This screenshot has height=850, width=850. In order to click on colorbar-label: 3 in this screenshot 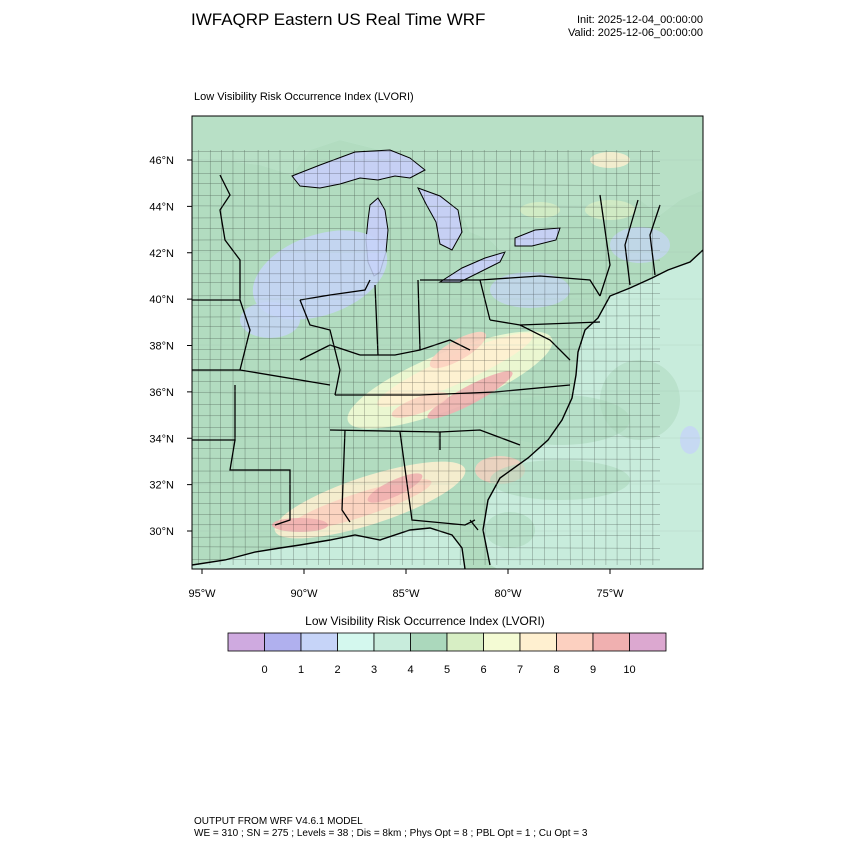, I will do `click(374, 670)`.